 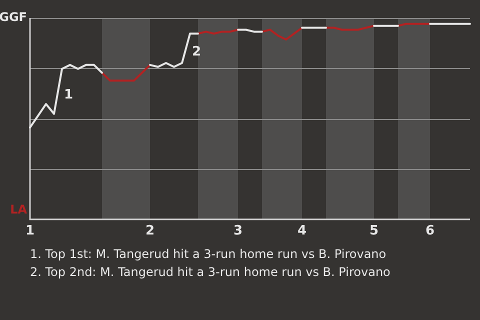 What do you see at coordinates (19, 209) in the screenshot?
I see `text: LA` at bounding box center [19, 209].